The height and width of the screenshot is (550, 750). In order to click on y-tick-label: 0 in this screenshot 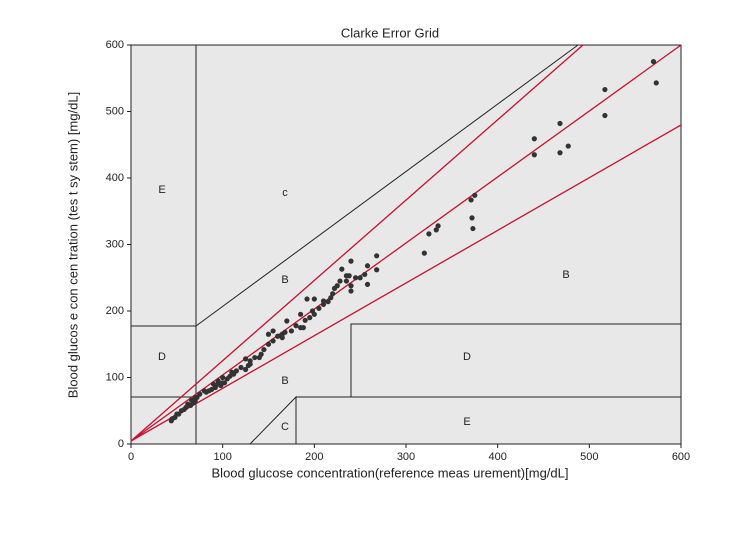, I will do `click(121, 444)`.